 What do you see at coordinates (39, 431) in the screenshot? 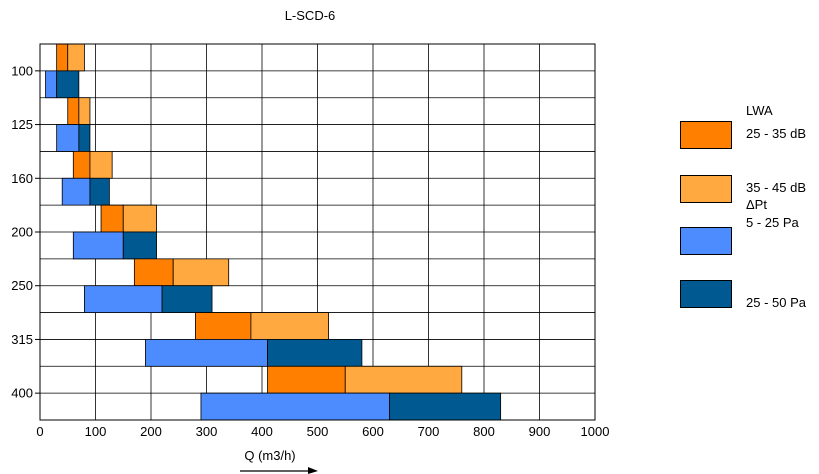
I see `x-tick-label: 0` at bounding box center [39, 431].